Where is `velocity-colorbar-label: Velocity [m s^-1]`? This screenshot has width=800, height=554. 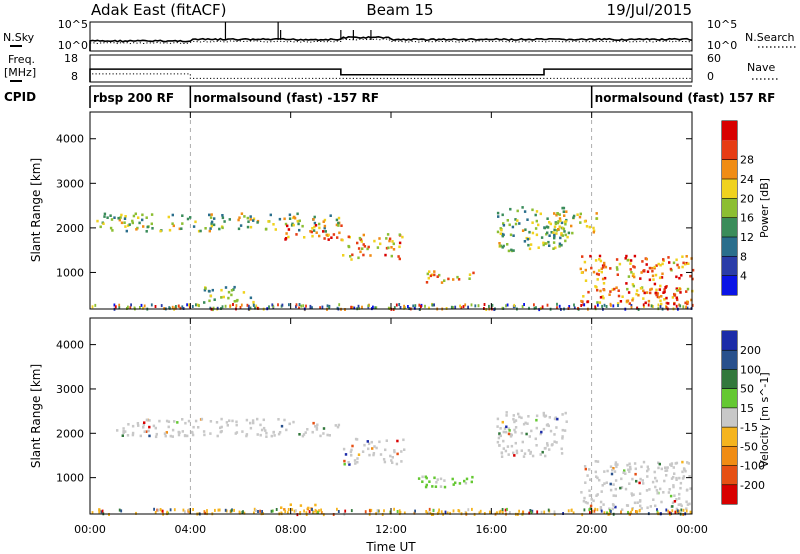
velocity-colorbar-label: Velocity [m s^-1] is located at coordinates (764, 419).